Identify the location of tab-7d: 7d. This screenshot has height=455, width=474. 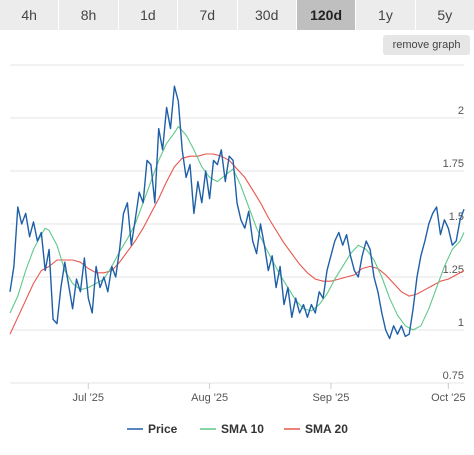
(208, 15).